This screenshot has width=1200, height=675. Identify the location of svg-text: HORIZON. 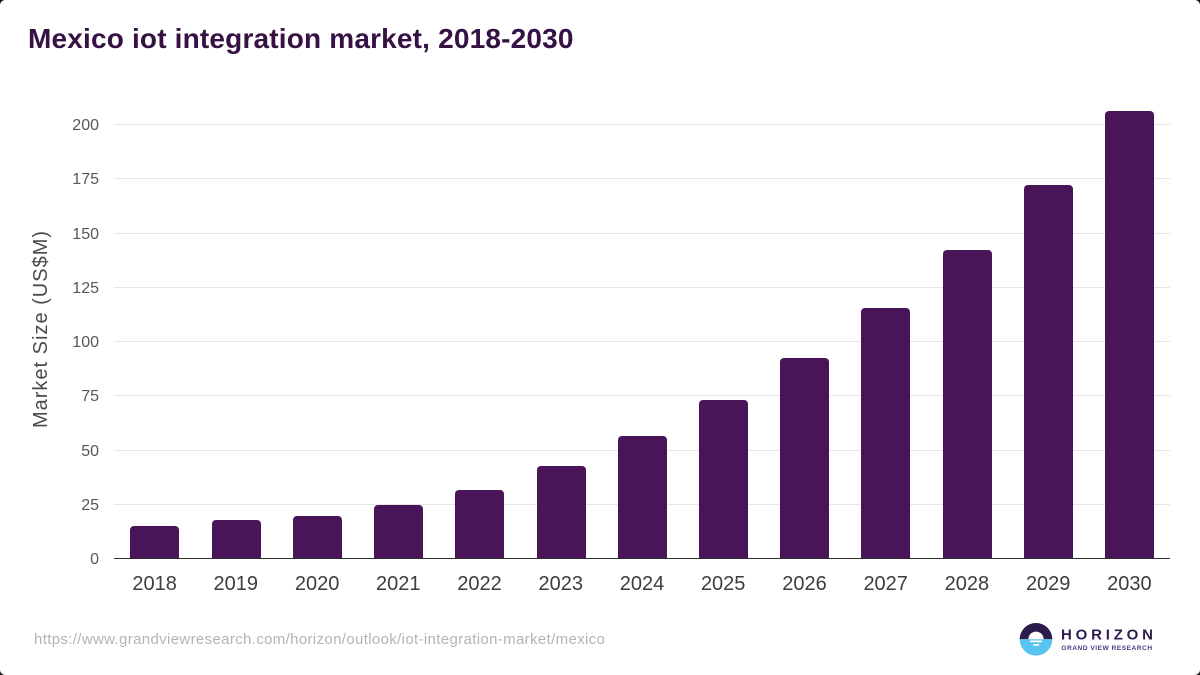
(1109, 634).